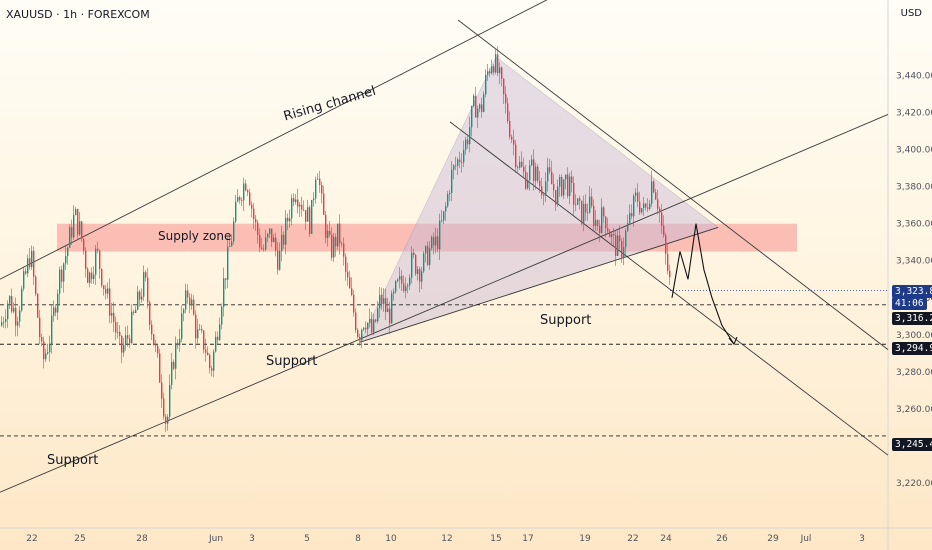 This screenshot has width=932, height=550. I want to click on triangle-base-line, so click(539, 284).